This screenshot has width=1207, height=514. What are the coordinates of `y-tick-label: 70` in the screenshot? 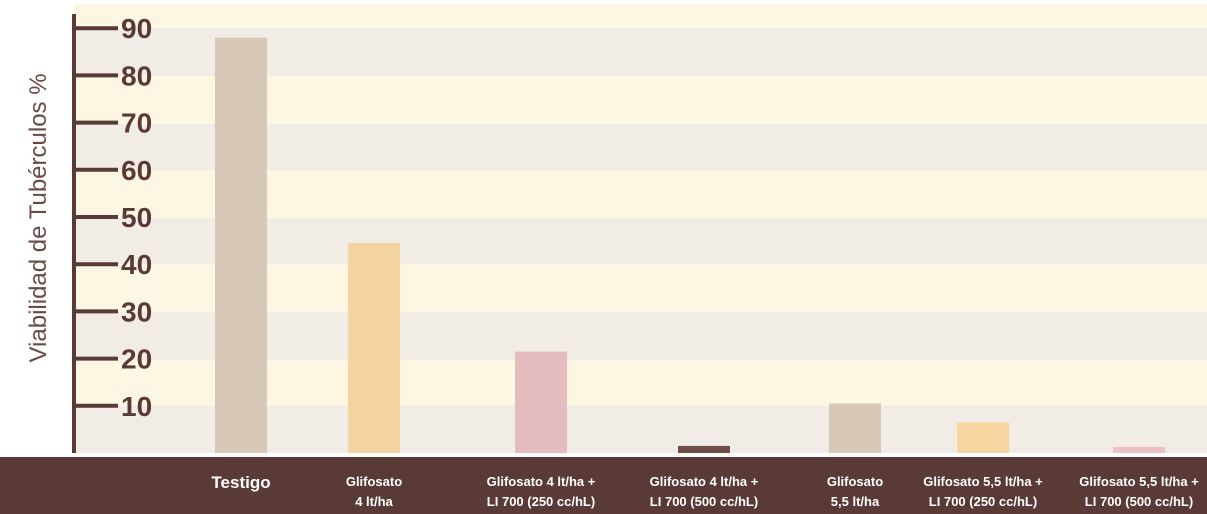 It's located at (136, 123).